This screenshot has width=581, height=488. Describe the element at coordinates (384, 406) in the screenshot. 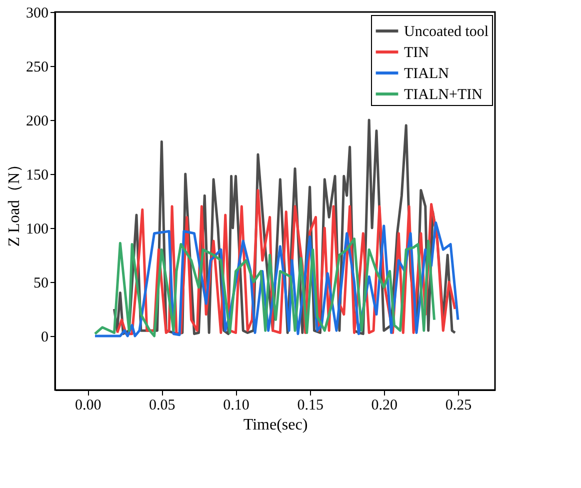

I see `x-tick-label: 0.20` at that location.